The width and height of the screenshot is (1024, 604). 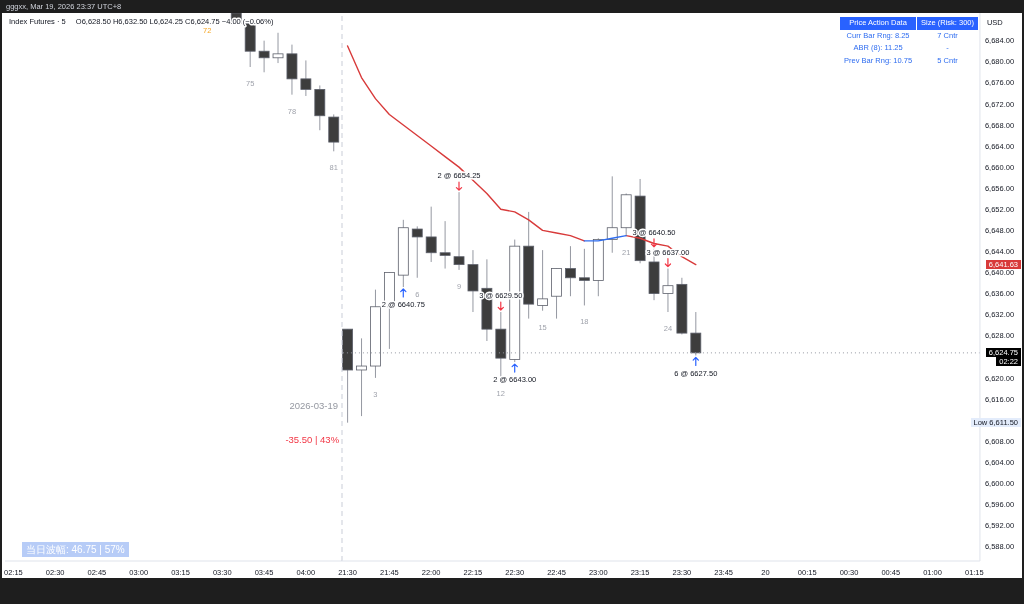 What do you see at coordinates (312, 439) in the screenshot?
I see `annotation: -35.50 | 43%` at bounding box center [312, 439].